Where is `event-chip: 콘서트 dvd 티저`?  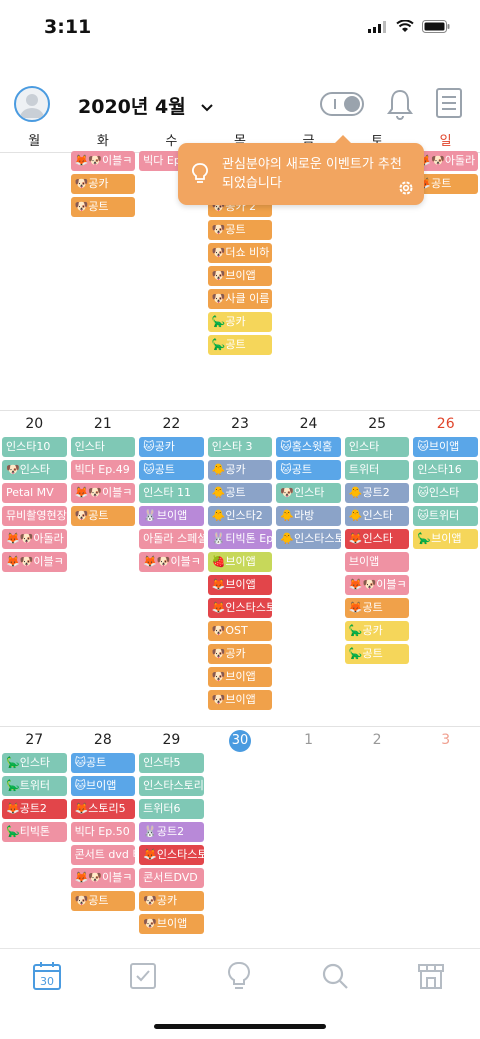 event-chip: 콘서트 dvd 티저 is located at coordinates (103, 855).